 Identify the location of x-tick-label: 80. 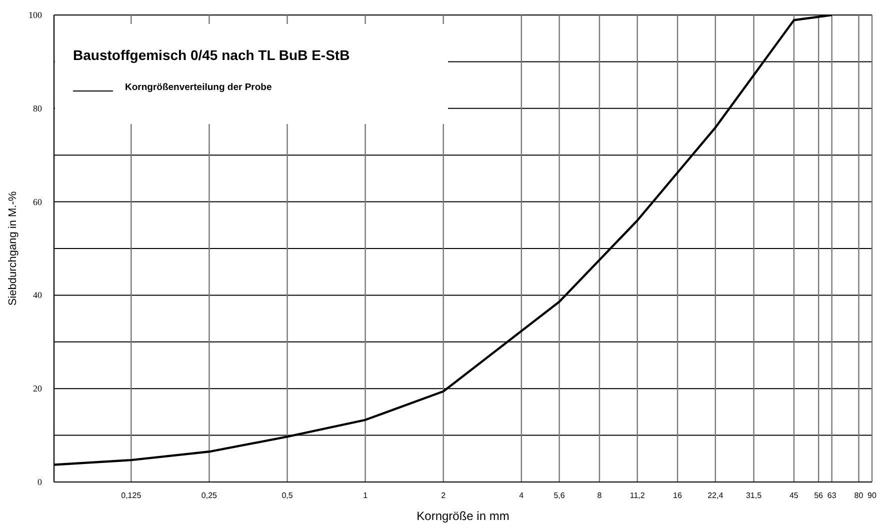
(859, 495).